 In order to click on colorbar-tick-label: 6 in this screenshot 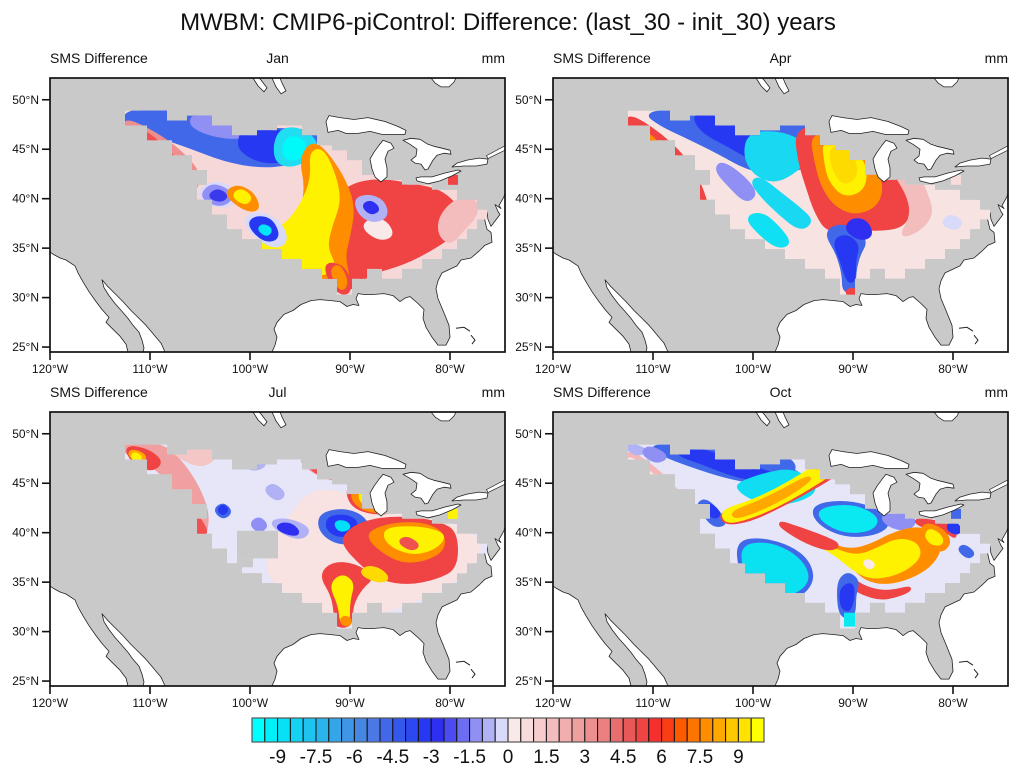, I will do `click(661, 757)`.